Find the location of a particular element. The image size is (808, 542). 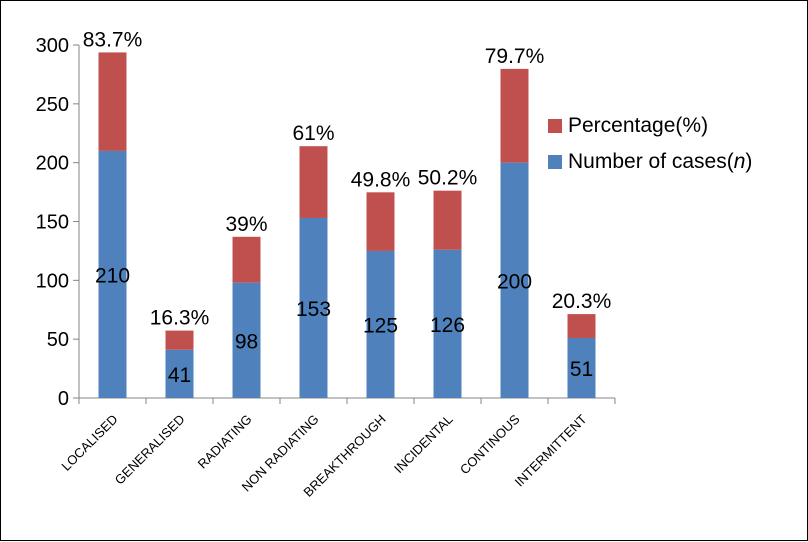

data-label-count: 210 is located at coordinates (112, 275).